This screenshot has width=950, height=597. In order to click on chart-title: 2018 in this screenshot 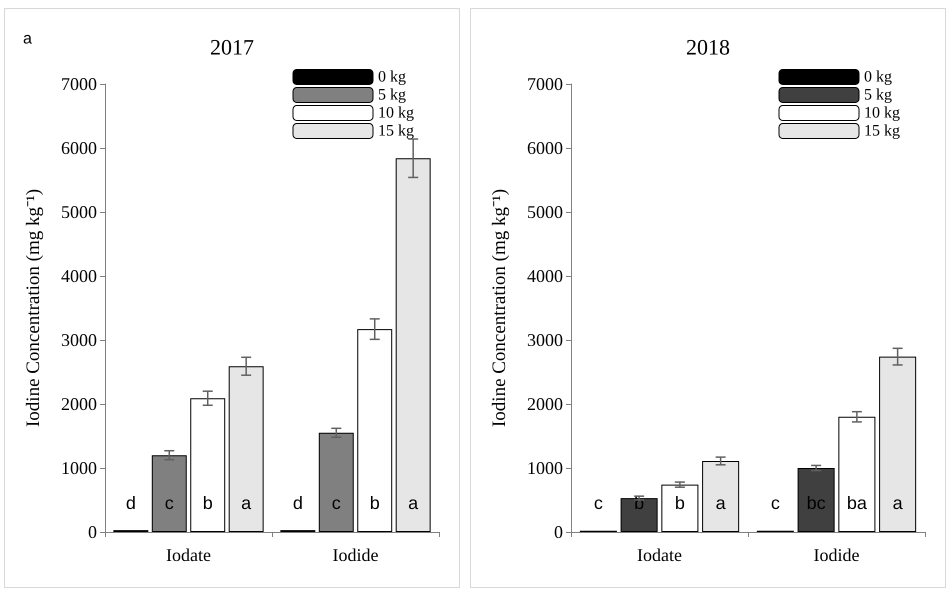, I will do `click(708, 47)`.